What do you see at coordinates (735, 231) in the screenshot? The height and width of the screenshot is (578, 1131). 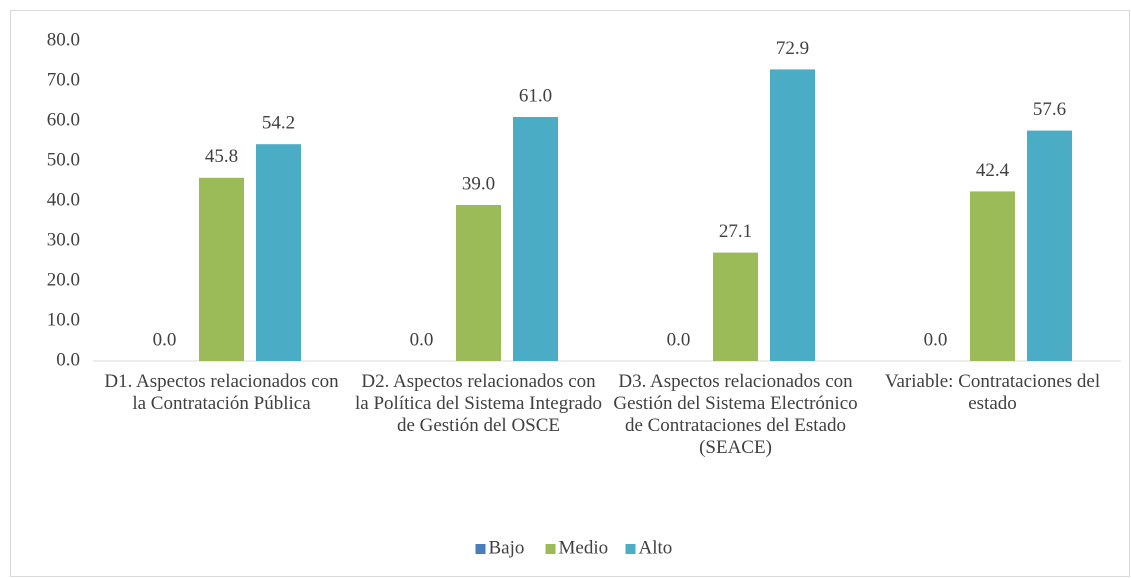 I see `data-label: 27.1` at bounding box center [735, 231].